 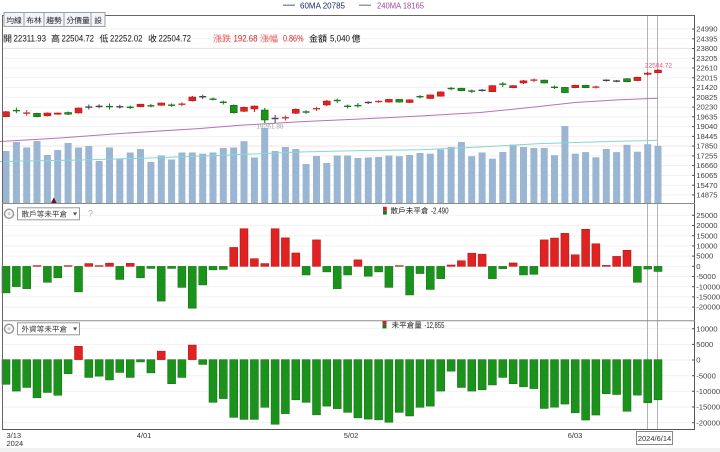 I want to click on svg-text: 15000, so click(x=706, y=235).